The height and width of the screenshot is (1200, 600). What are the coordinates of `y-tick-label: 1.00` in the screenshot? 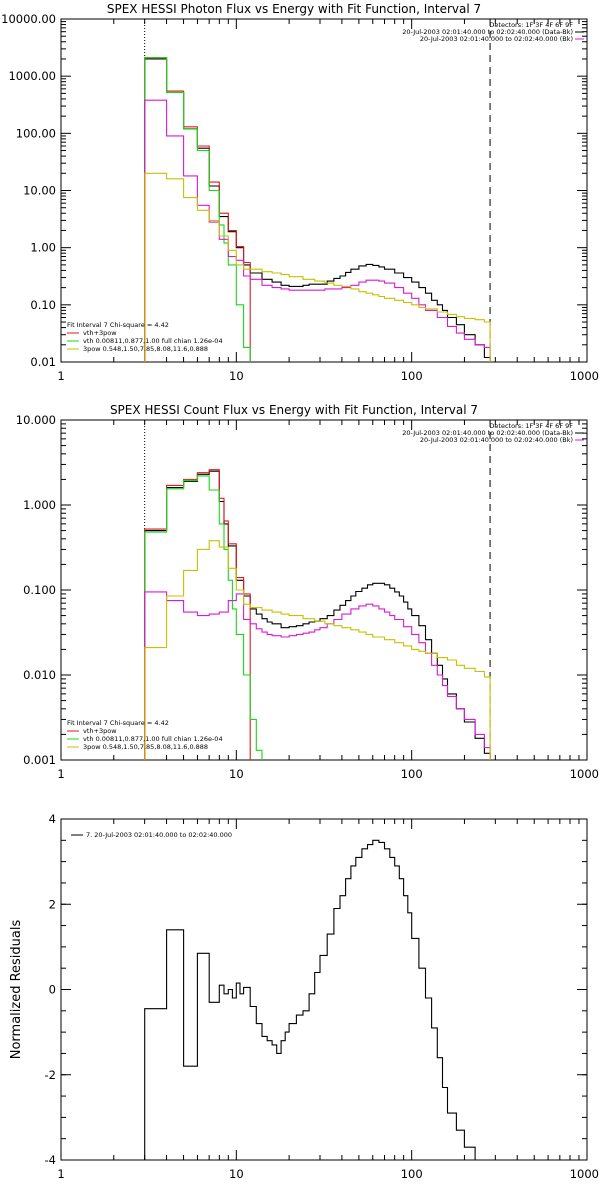 It's located at (43, 248).